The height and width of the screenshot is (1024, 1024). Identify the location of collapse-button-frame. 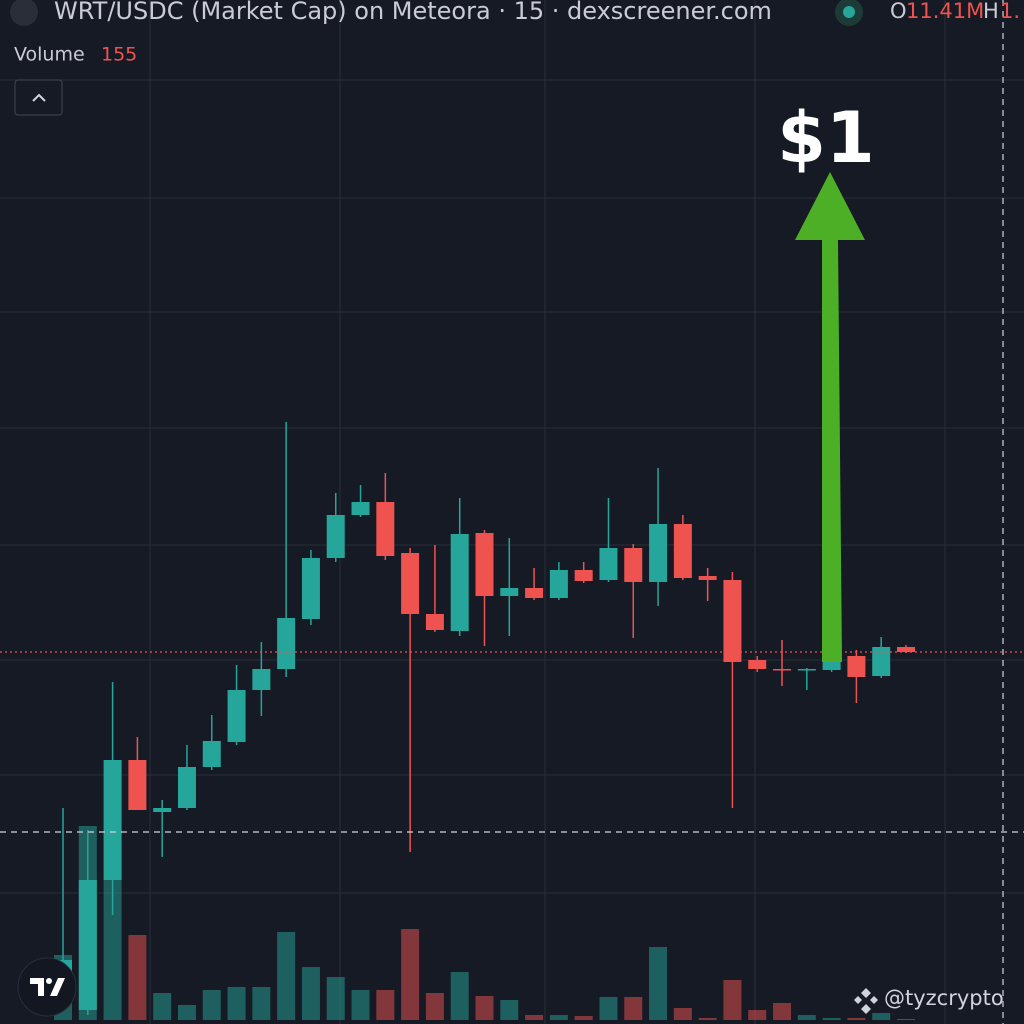
(38, 97).